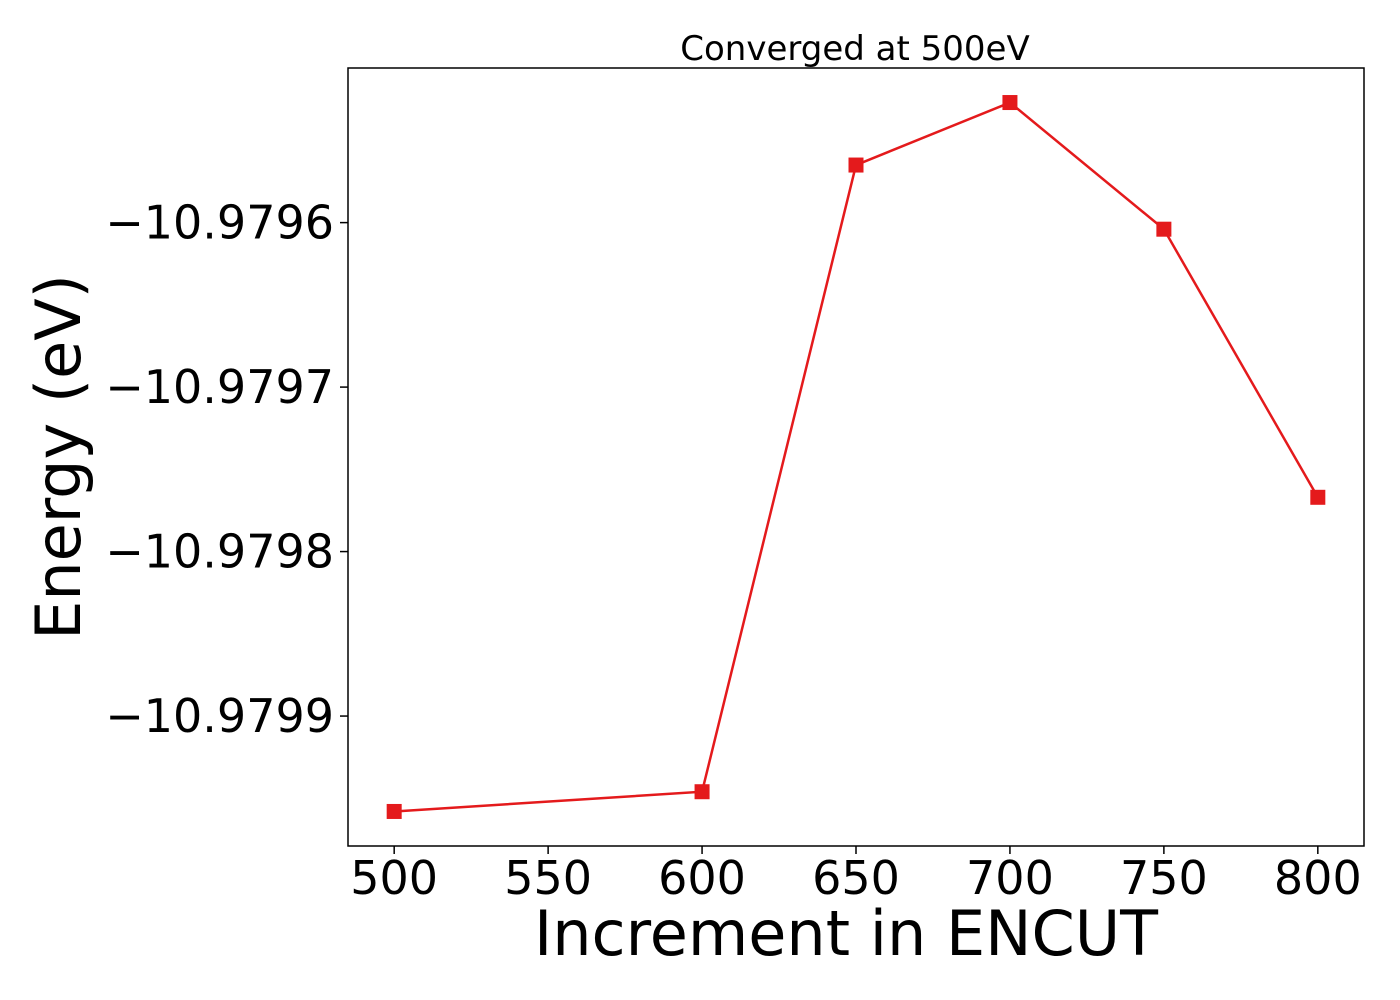  I want to click on x-axis: 500 550 600 650 700 750 800, so click(856, 875).